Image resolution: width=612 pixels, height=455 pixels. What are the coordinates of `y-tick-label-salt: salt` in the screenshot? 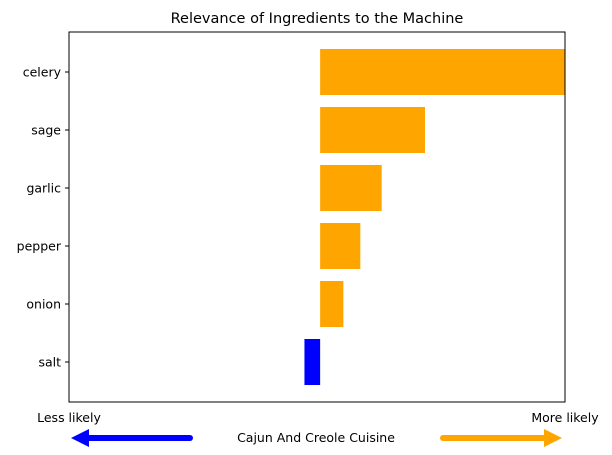 It's located at (49, 362).